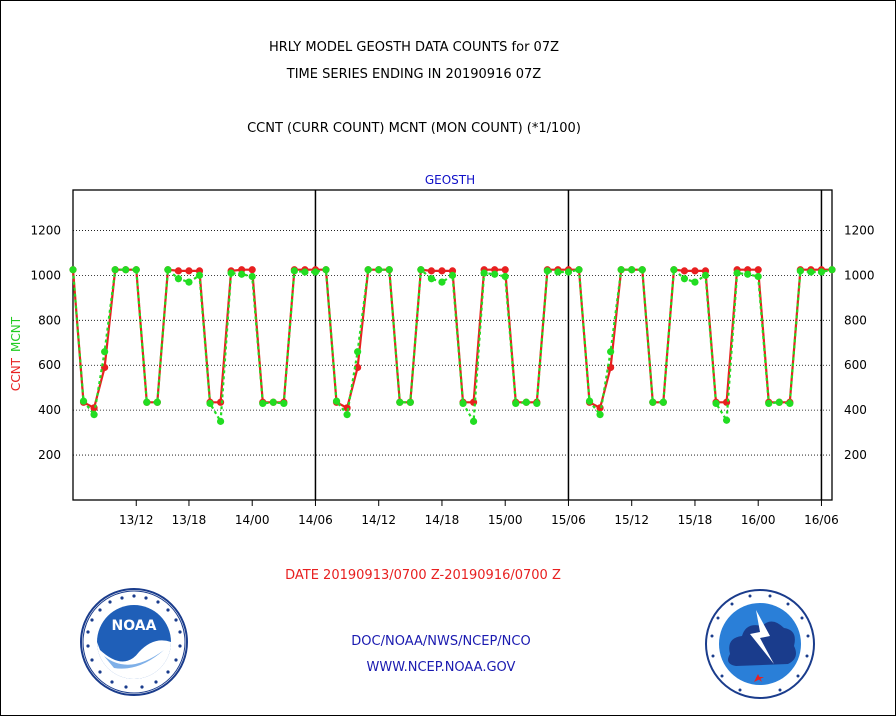 The image size is (896, 716). I want to click on y-tick-label-right: 1000, so click(859, 275).